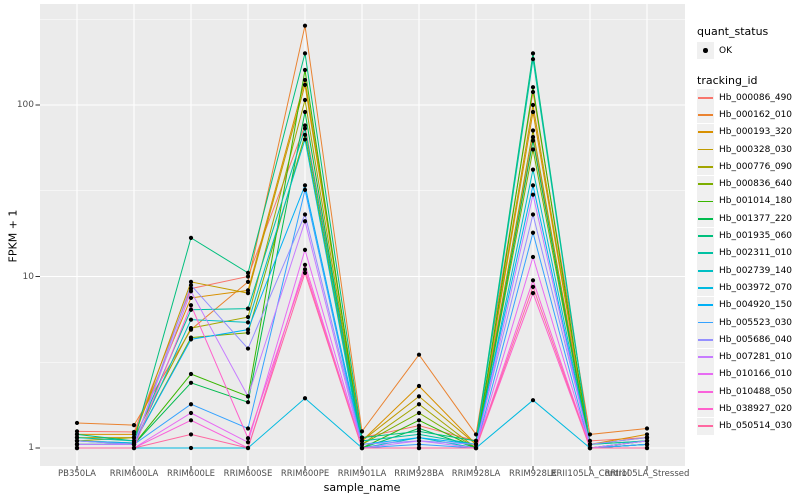  What do you see at coordinates (756, 408) in the screenshot?
I see `legend-item-label: Hb_038927_020` at bounding box center [756, 408].